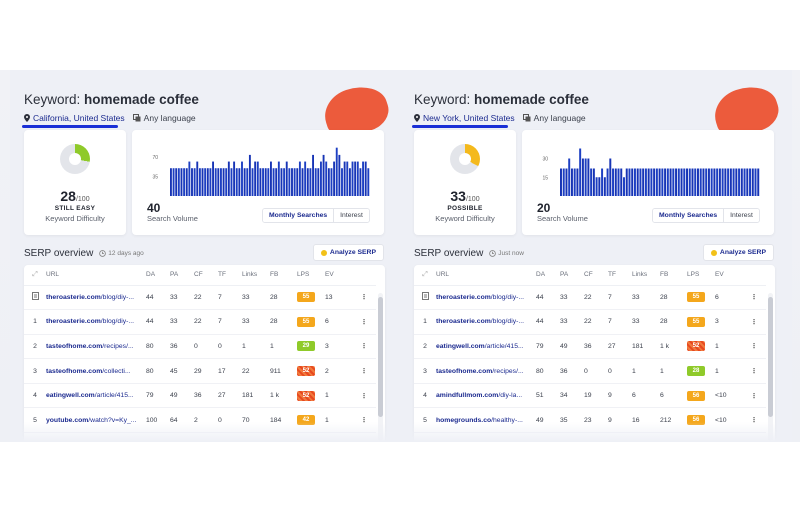 Image resolution: width=800 pixels, height=530 pixels. Describe the element at coordinates (425, 298) in the screenshot. I see `serp-position` at that location.